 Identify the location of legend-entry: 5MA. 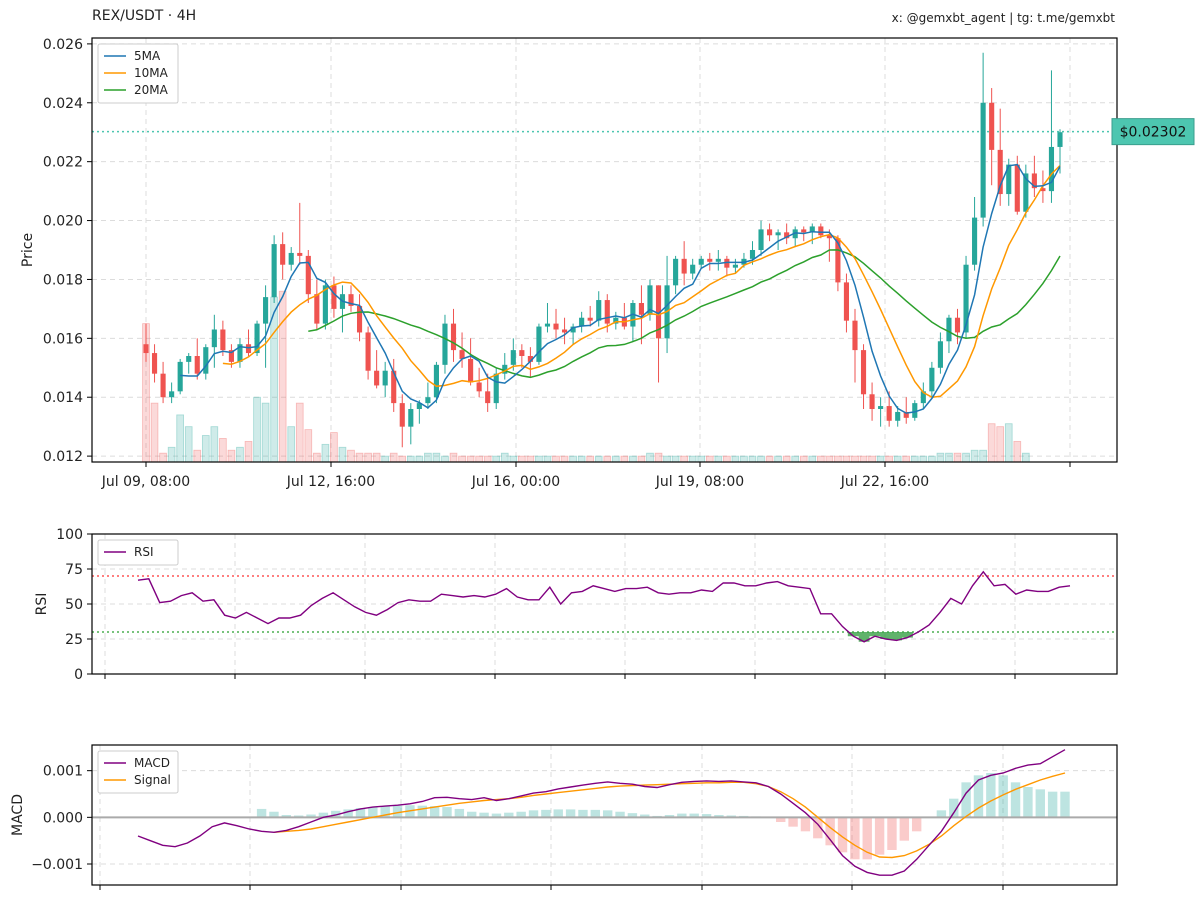
(147, 56).